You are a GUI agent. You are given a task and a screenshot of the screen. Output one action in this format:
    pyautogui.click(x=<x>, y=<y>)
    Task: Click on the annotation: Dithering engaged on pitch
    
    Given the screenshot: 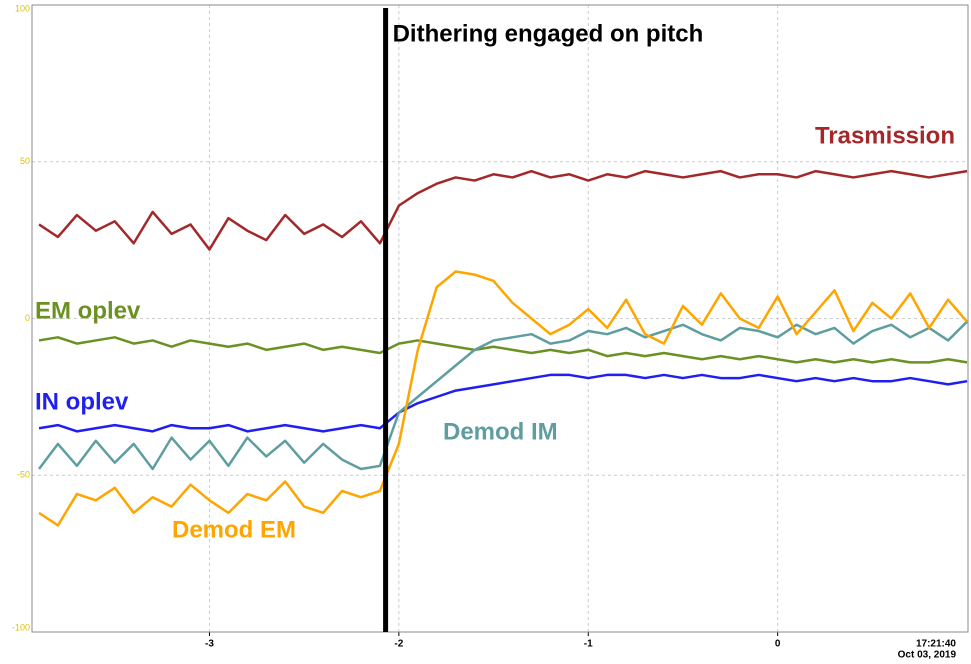 What is the action you would take?
    pyautogui.click(x=548, y=33)
    